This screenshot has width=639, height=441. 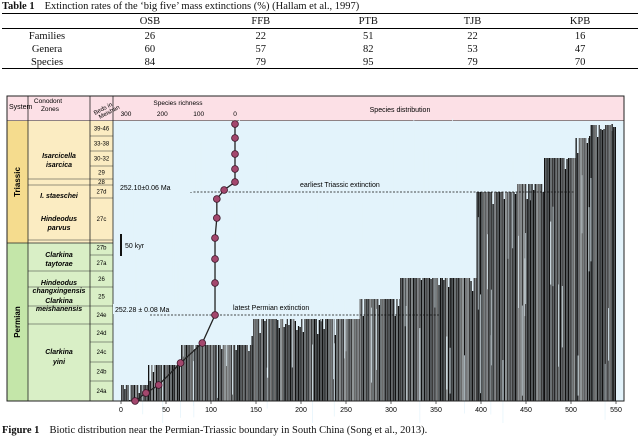 I want to click on richness-axis: 300 200 100 0, so click(x=179, y=114).